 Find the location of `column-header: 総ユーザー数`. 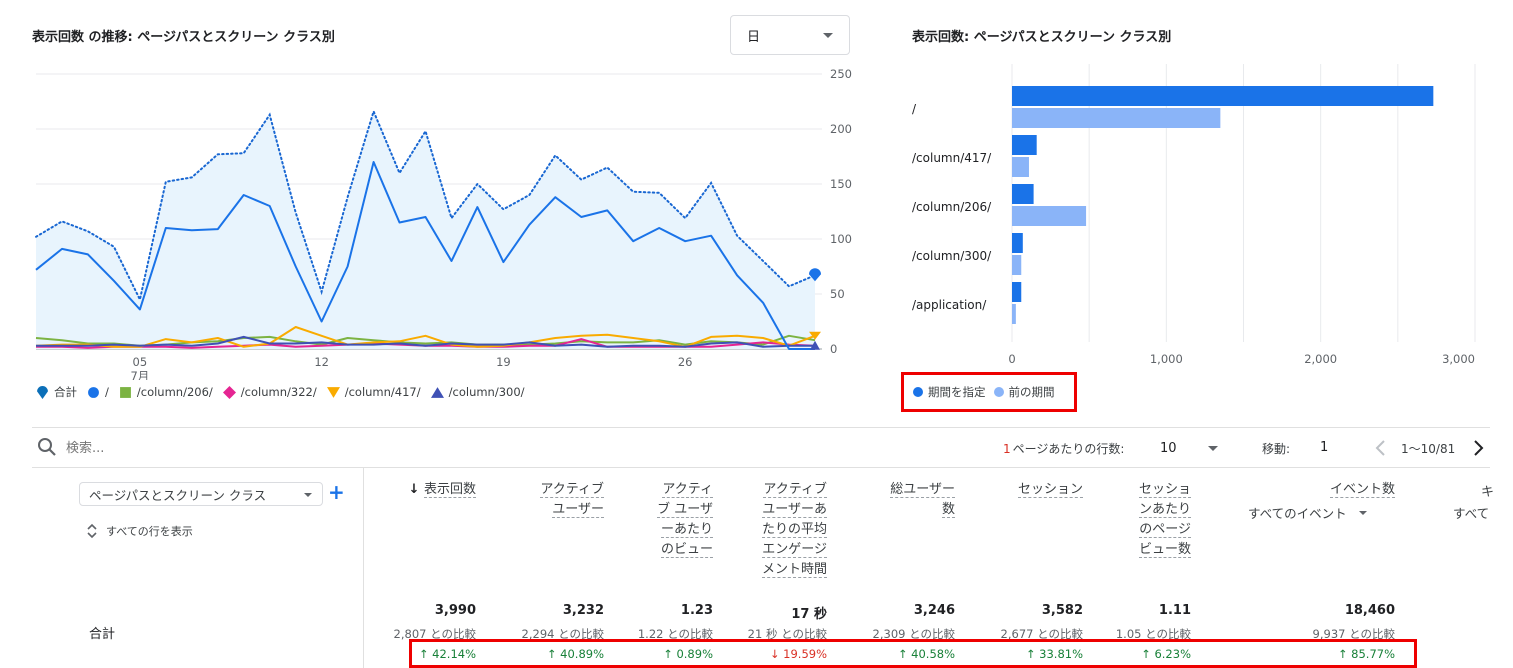

column-header: 総ユーザー数 is located at coordinates (922, 500).